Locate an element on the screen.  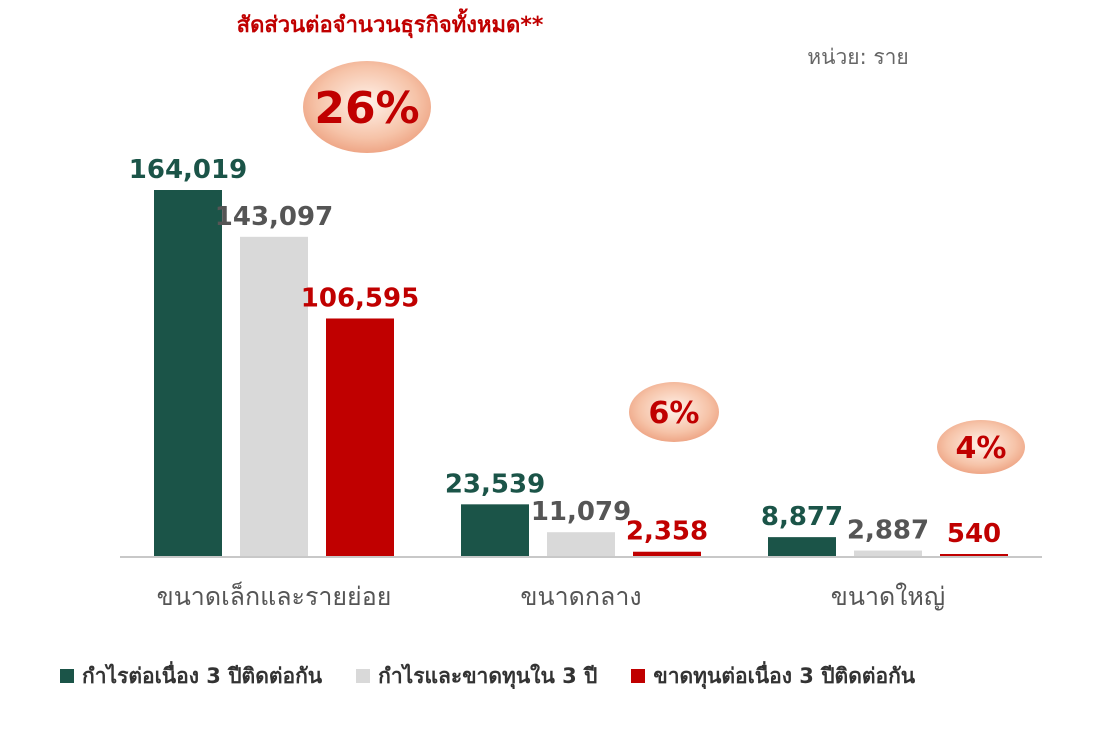
unit-label: หน่วย: ราย is located at coordinates (857, 57).